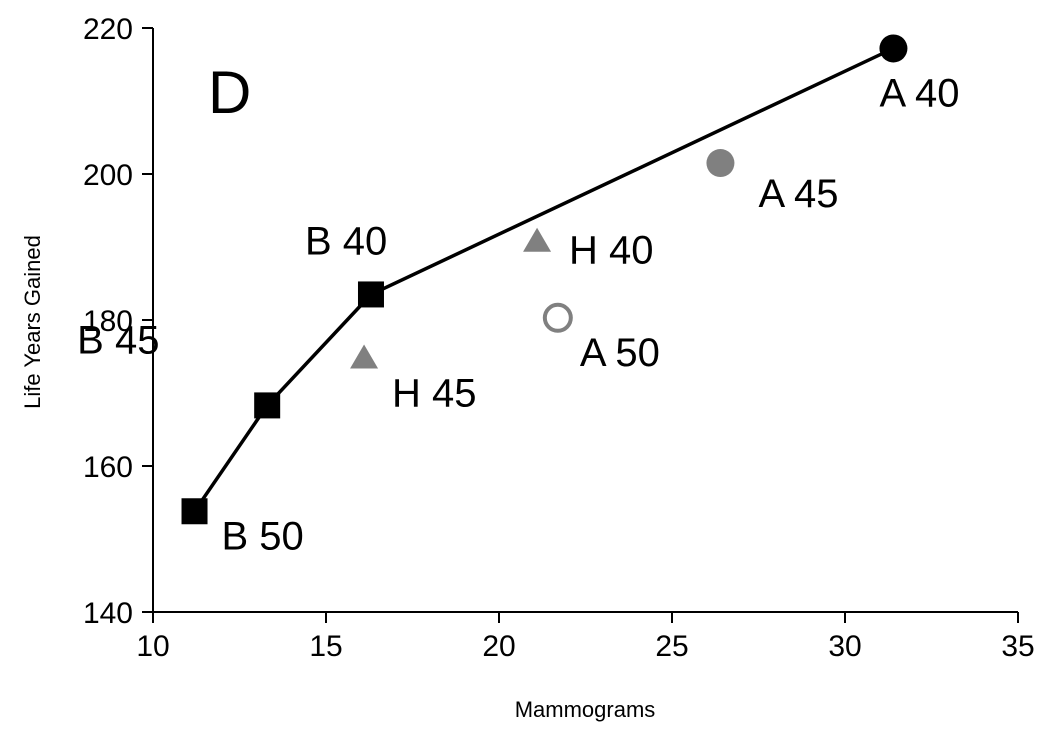  What do you see at coordinates (434, 394) in the screenshot?
I see `point-label-h-45: H 45` at bounding box center [434, 394].